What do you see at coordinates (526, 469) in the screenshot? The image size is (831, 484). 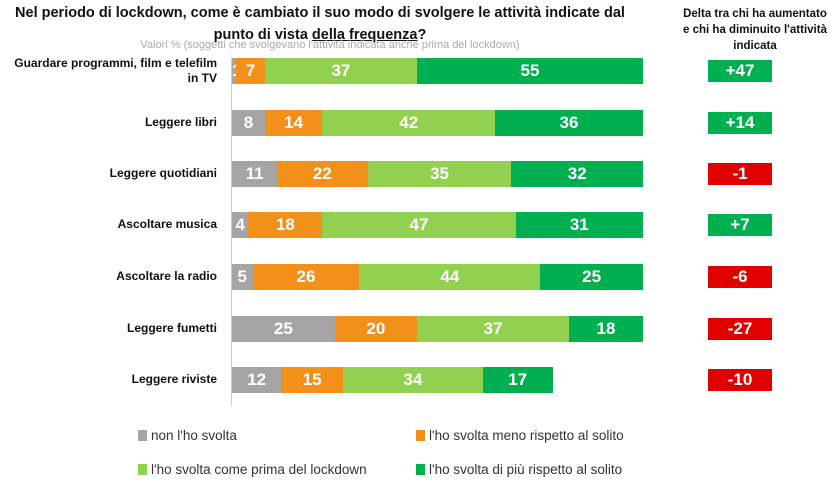 I see `legend-label: l'ho svolta di più rispetto al solito` at bounding box center [526, 469].